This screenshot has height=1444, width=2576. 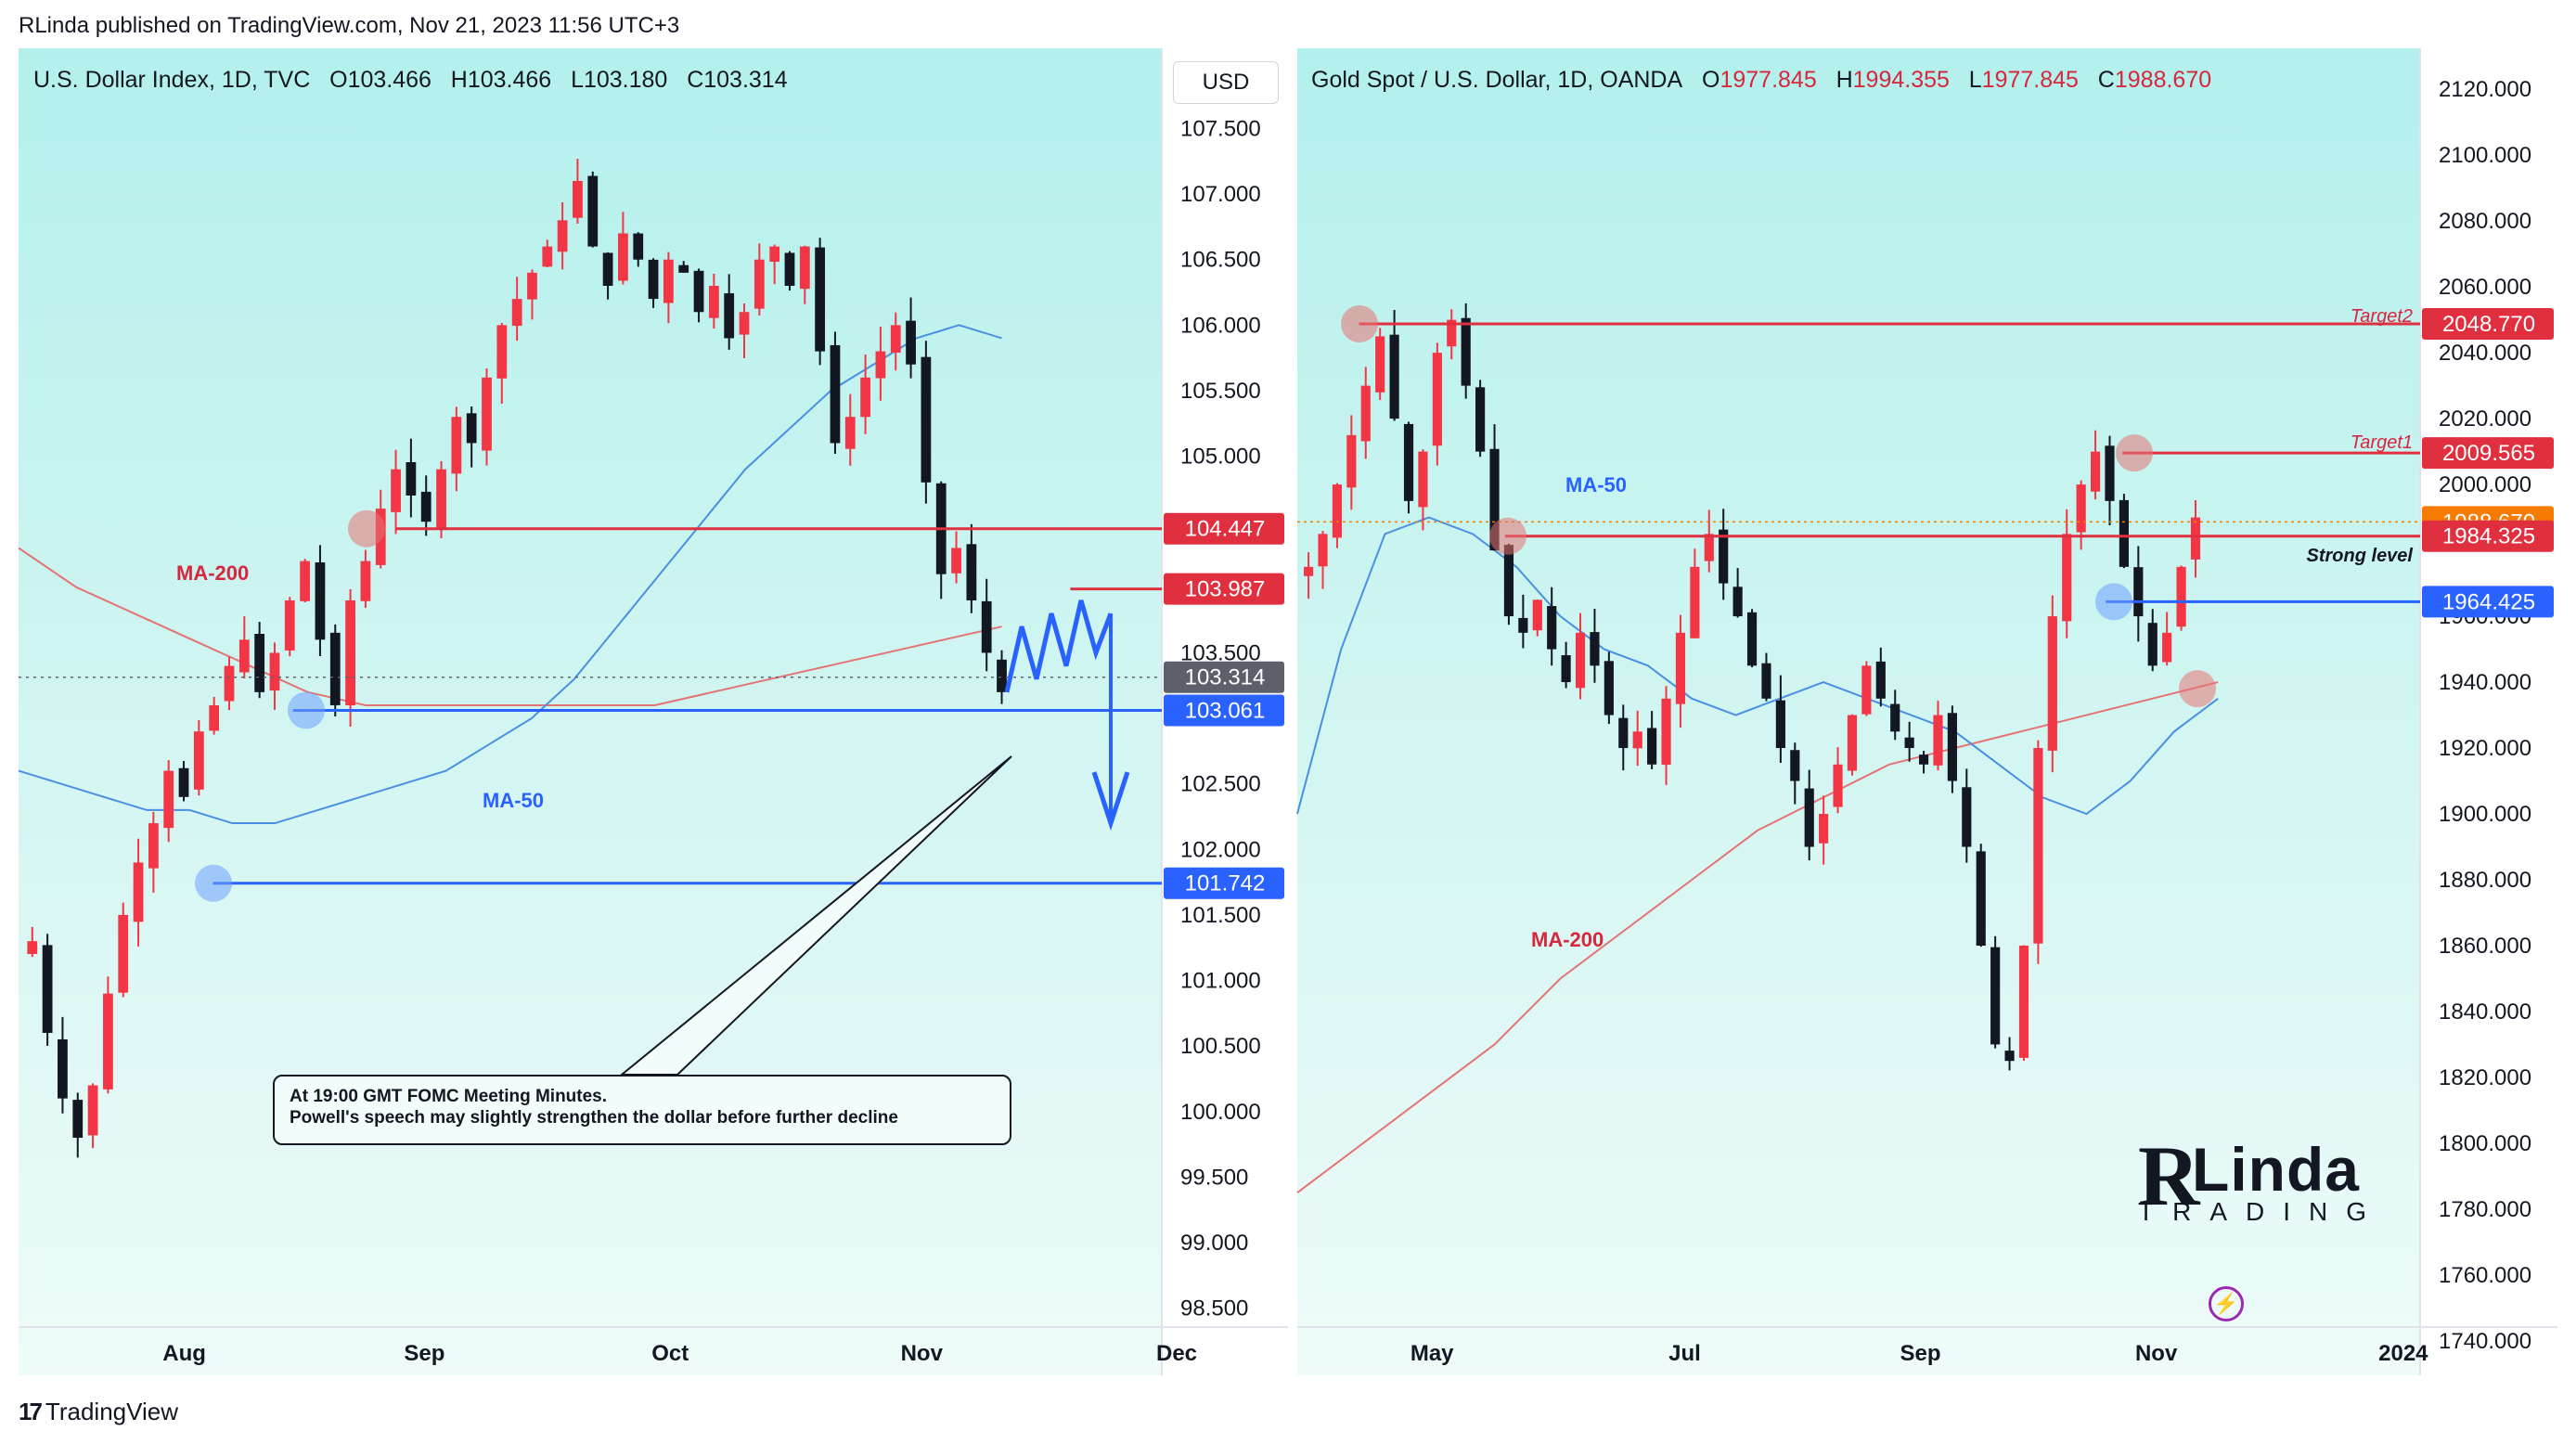 I want to click on currency-selector: USD, so click(x=1226, y=82).